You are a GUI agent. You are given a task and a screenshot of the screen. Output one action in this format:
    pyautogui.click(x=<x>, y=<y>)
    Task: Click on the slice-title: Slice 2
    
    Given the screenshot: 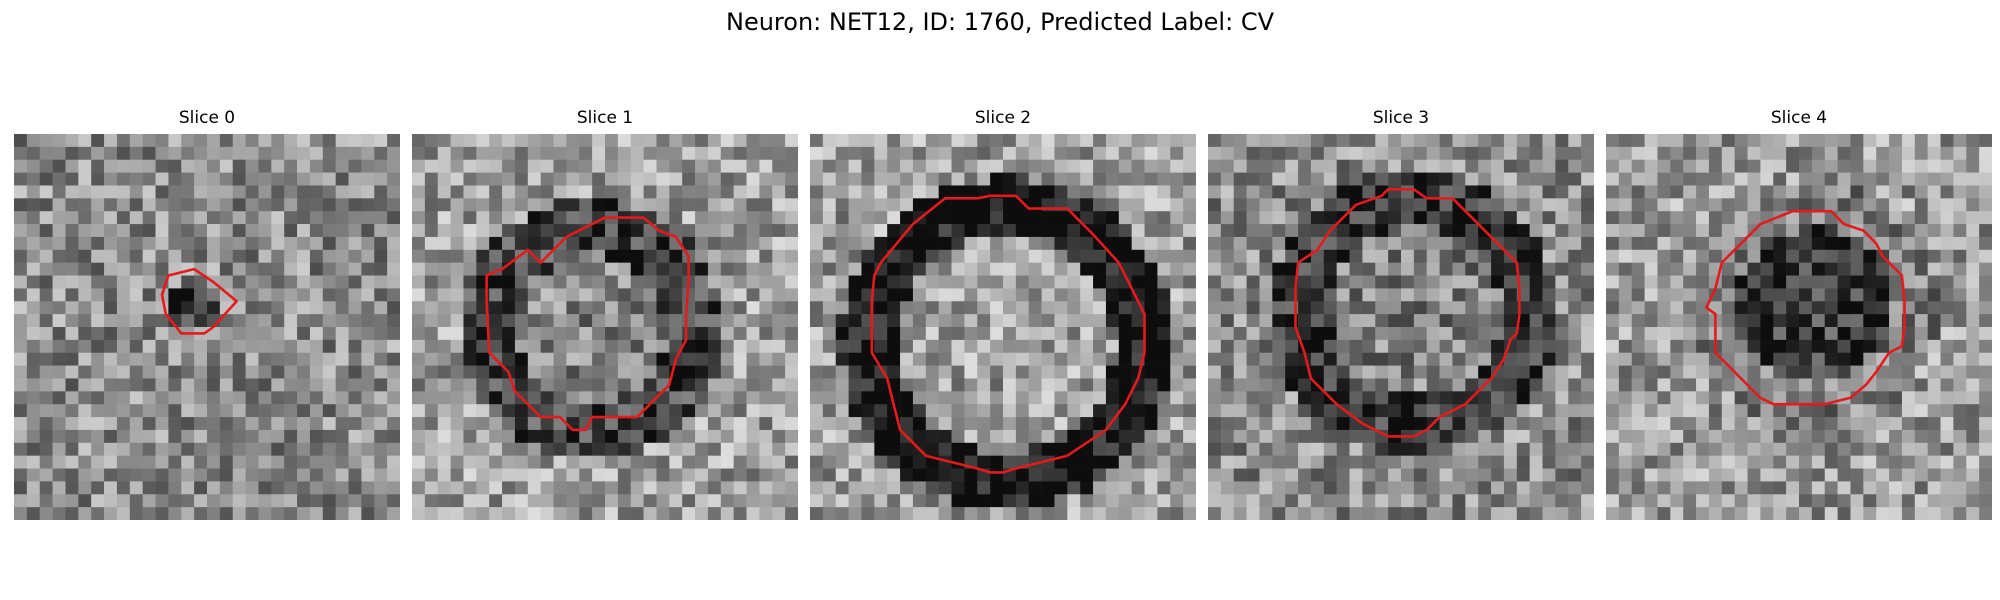 What is the action you would take?
    pyautogui.click(x=1003, y=118)
    